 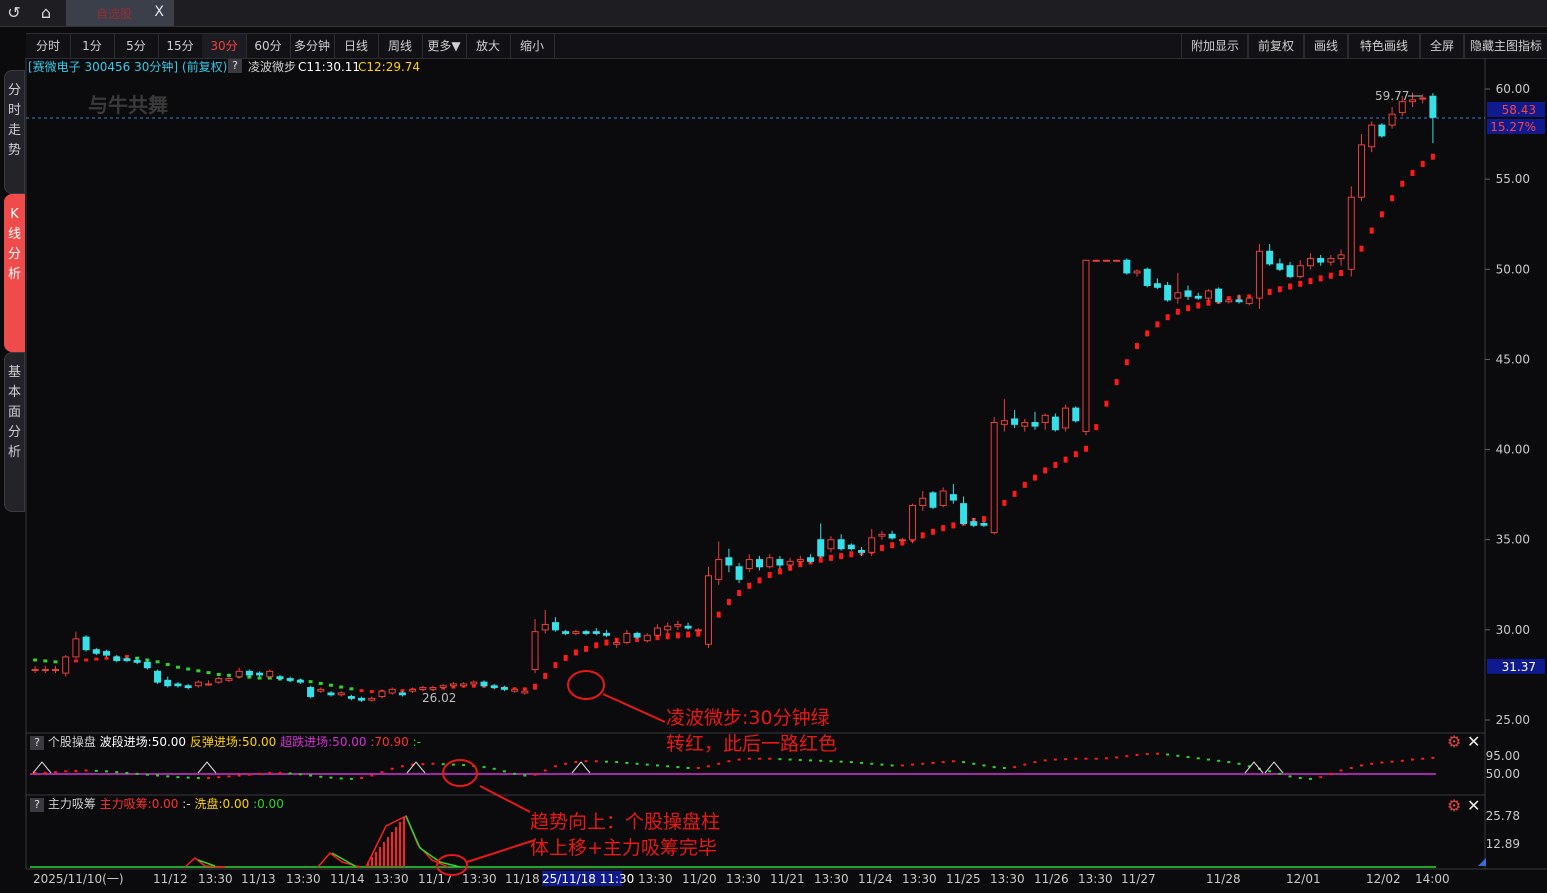 I want to click on back-arrow-icon: ↺, so click(x=14, y=12).